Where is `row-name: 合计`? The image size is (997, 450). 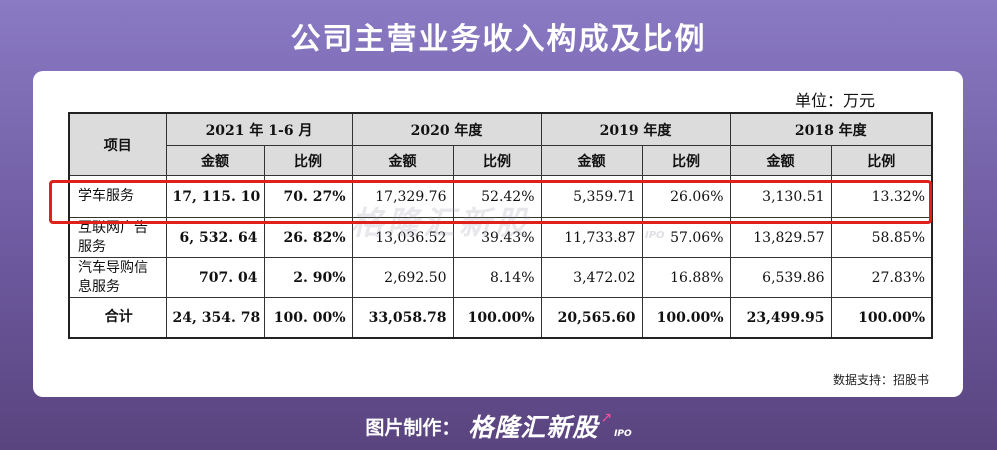 row-name: 合计 is located at coordinates (117, 318).